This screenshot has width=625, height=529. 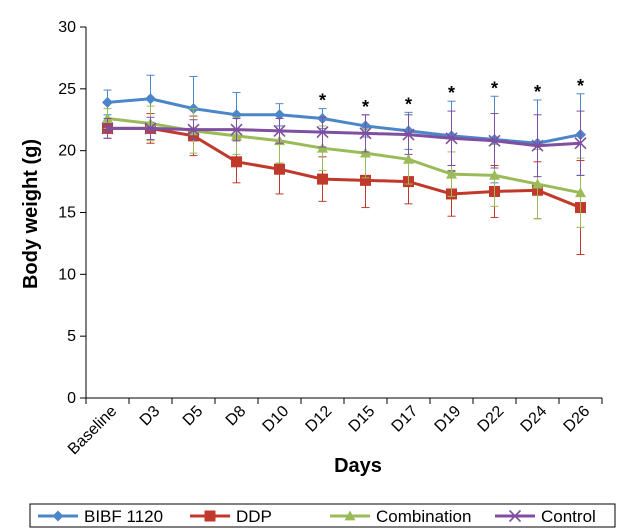 What do you see at coordinates (67, 89) in the screenshot?
I see `y-tick-label: 25` at bounding box center [67, 89].